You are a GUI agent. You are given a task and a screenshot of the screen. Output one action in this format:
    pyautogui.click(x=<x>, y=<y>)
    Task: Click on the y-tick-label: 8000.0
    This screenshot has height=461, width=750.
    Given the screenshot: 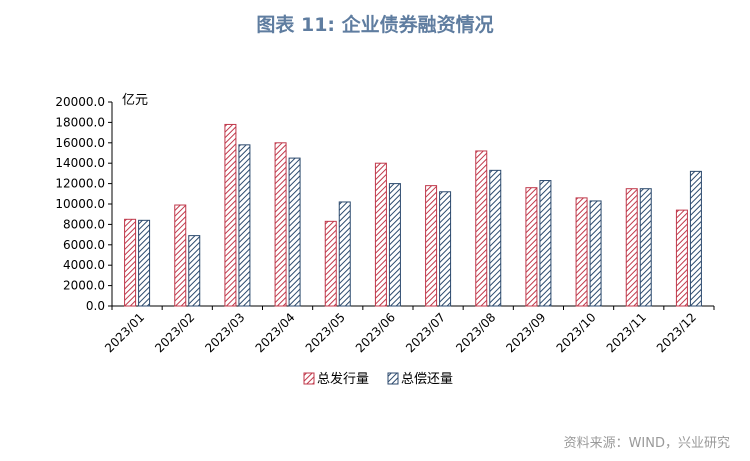 What is the action you would take?
    pyautogui.click(x=84, y=224)
    